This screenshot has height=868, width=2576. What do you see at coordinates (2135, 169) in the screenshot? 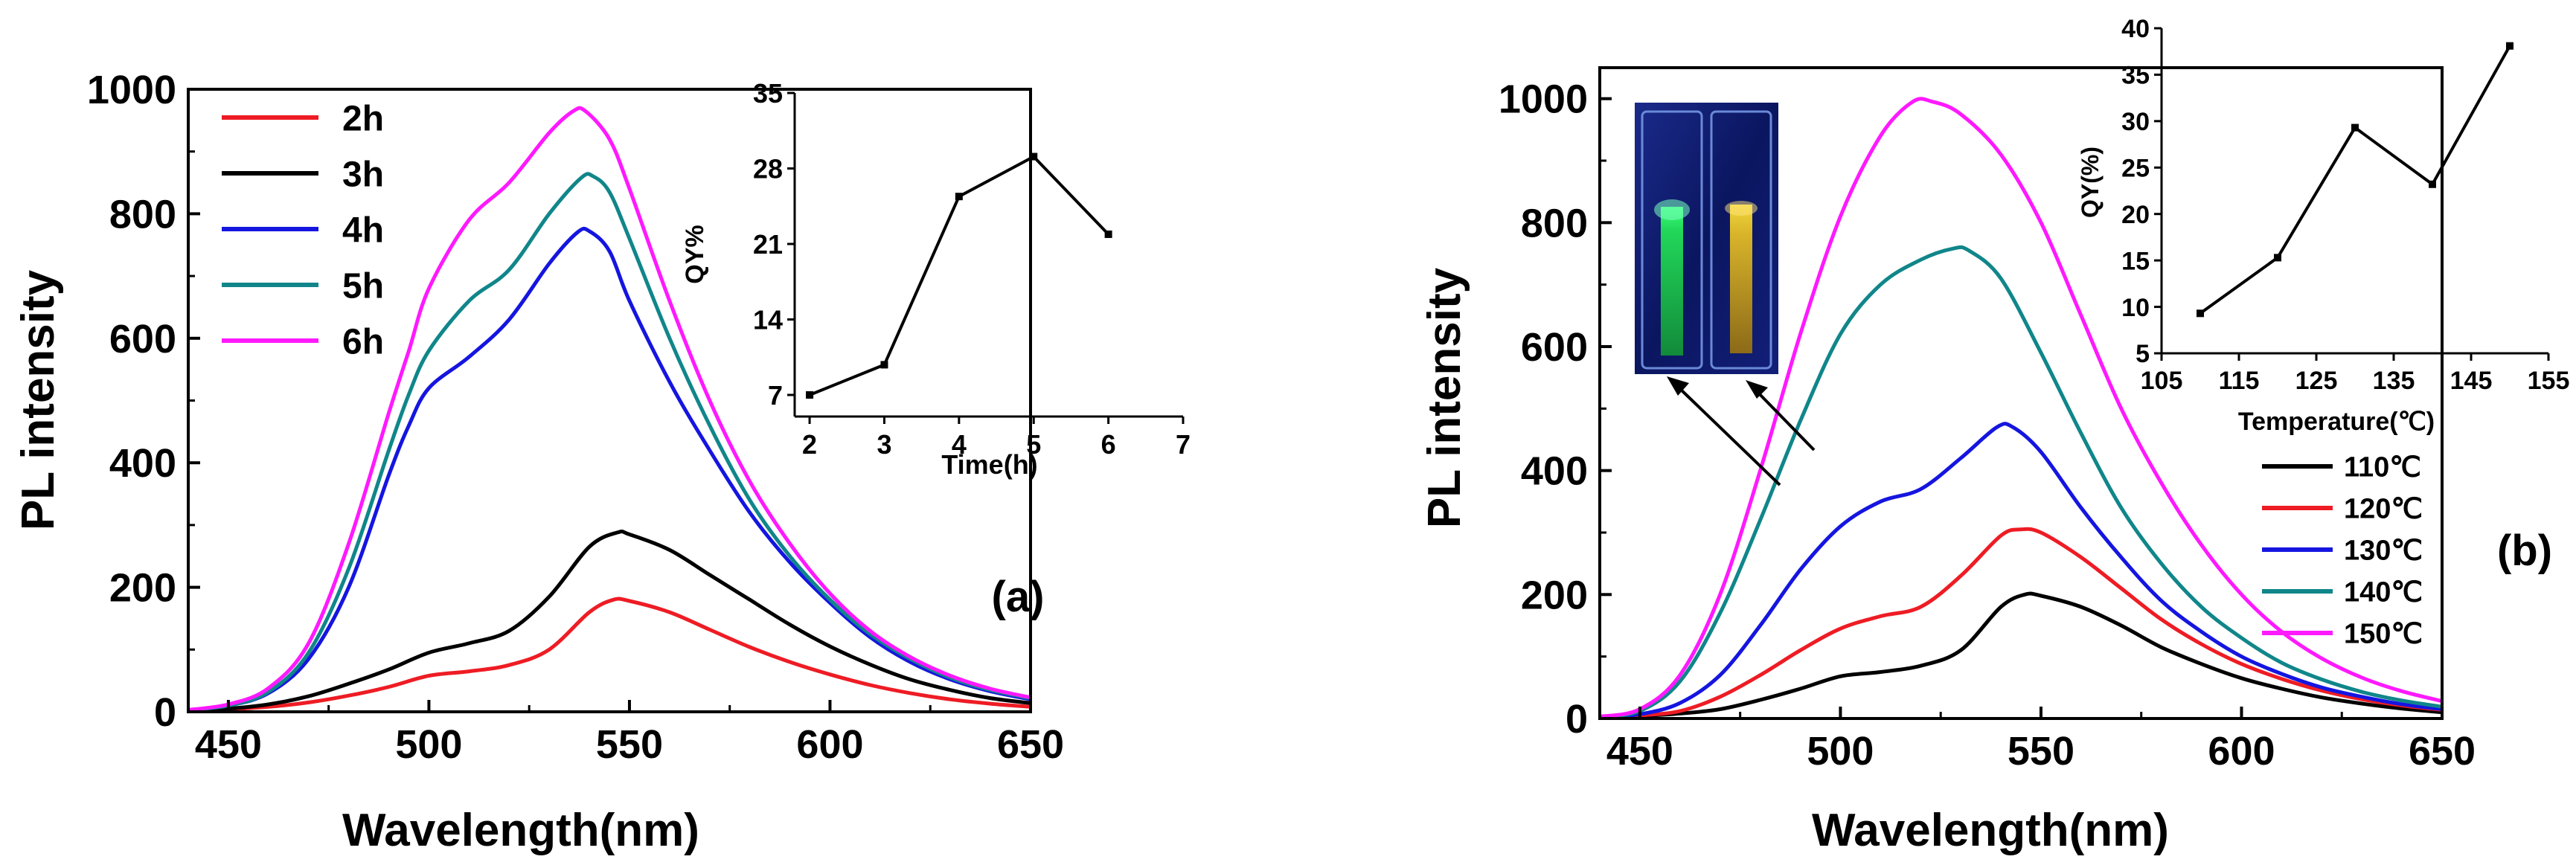
I see `bi-y-tick-label-4: 25` at bounding box center [2135, 169].